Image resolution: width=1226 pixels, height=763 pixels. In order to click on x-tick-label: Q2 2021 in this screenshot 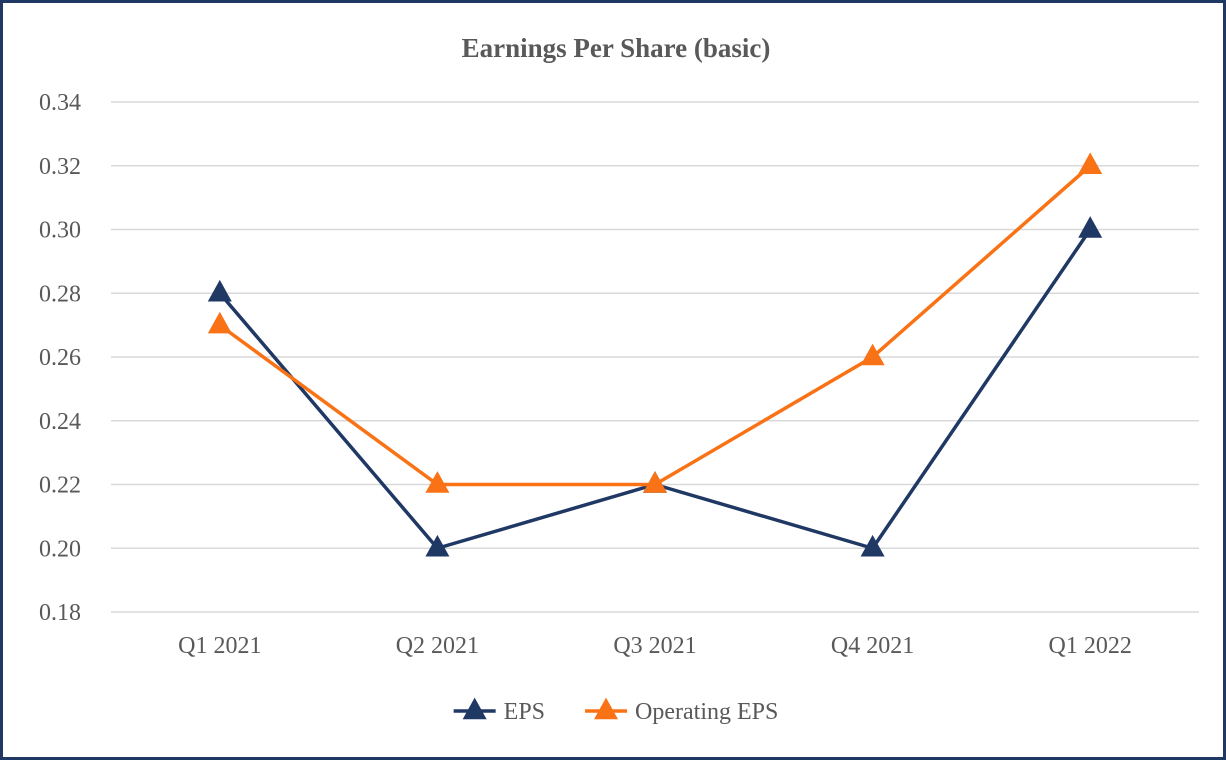, I will do `click(437, 646)`.